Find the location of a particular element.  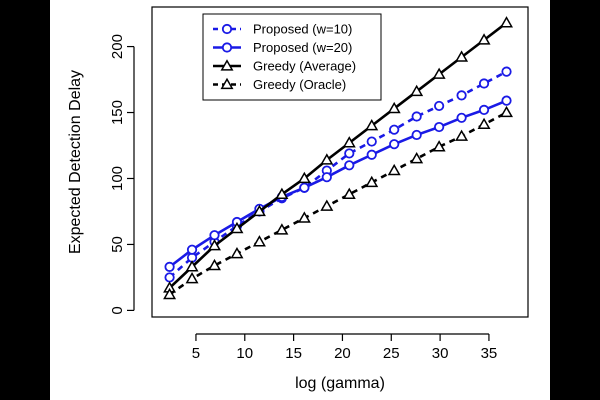

y-tick-label: 150 is located at coordinates (117, 112).